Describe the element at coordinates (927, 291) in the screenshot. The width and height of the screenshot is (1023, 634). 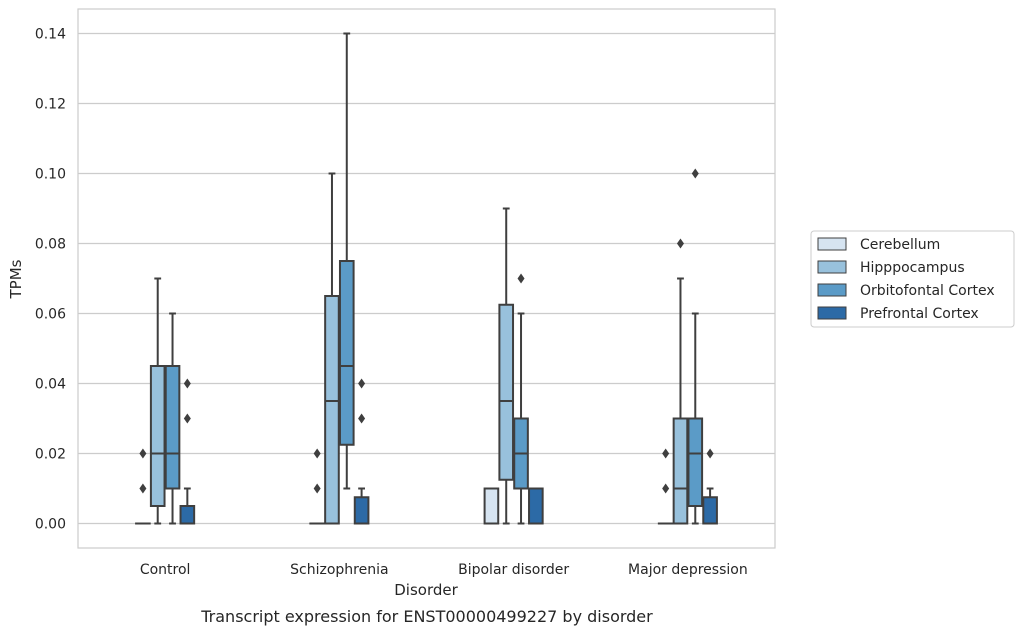
I see `legend-label: Orbitofontal Cortex` at that location.